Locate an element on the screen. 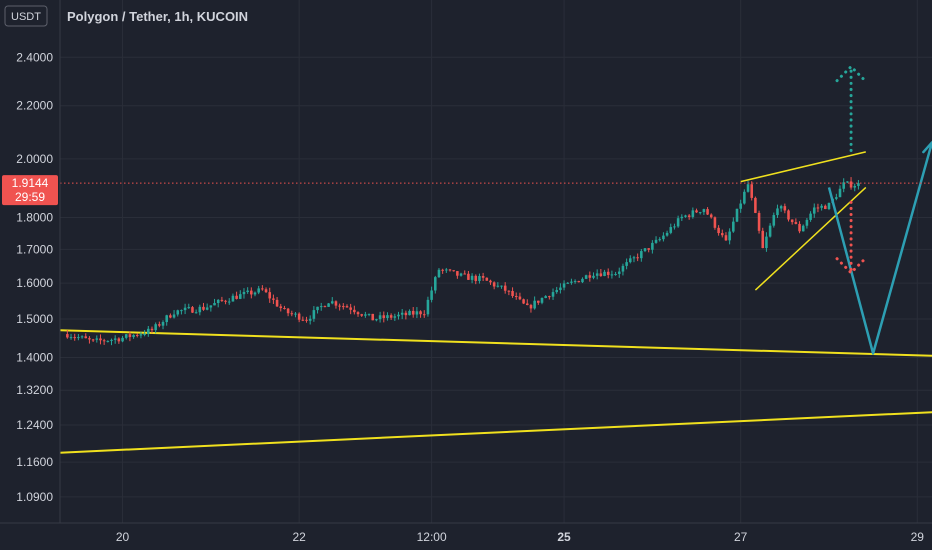  currency-badge-label: USDT is located at coordinates (26, 17).